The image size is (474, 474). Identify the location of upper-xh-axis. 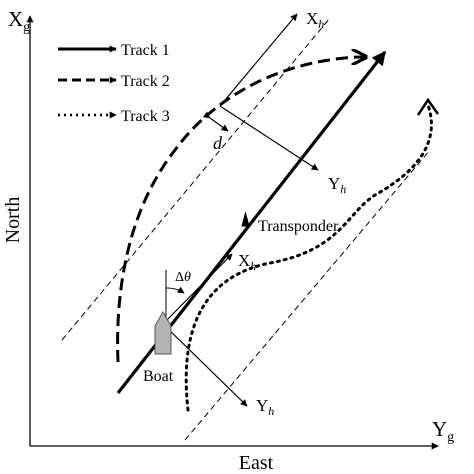
(258, 60).